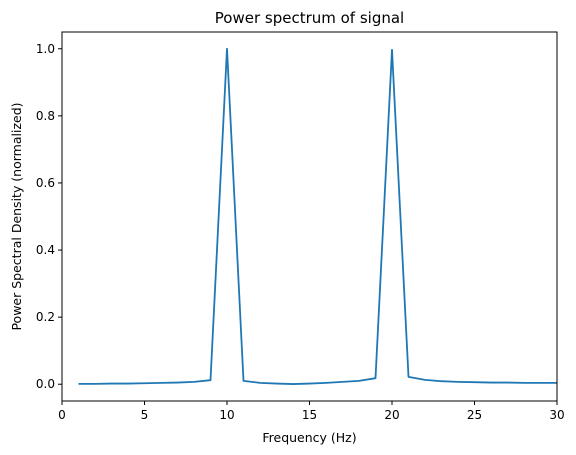 The width and height of the screenshot is (576, 455). I want to click on y-axis: 0.0 0.2 0.4 0.6 0.8 1.0, so click(49, 216).